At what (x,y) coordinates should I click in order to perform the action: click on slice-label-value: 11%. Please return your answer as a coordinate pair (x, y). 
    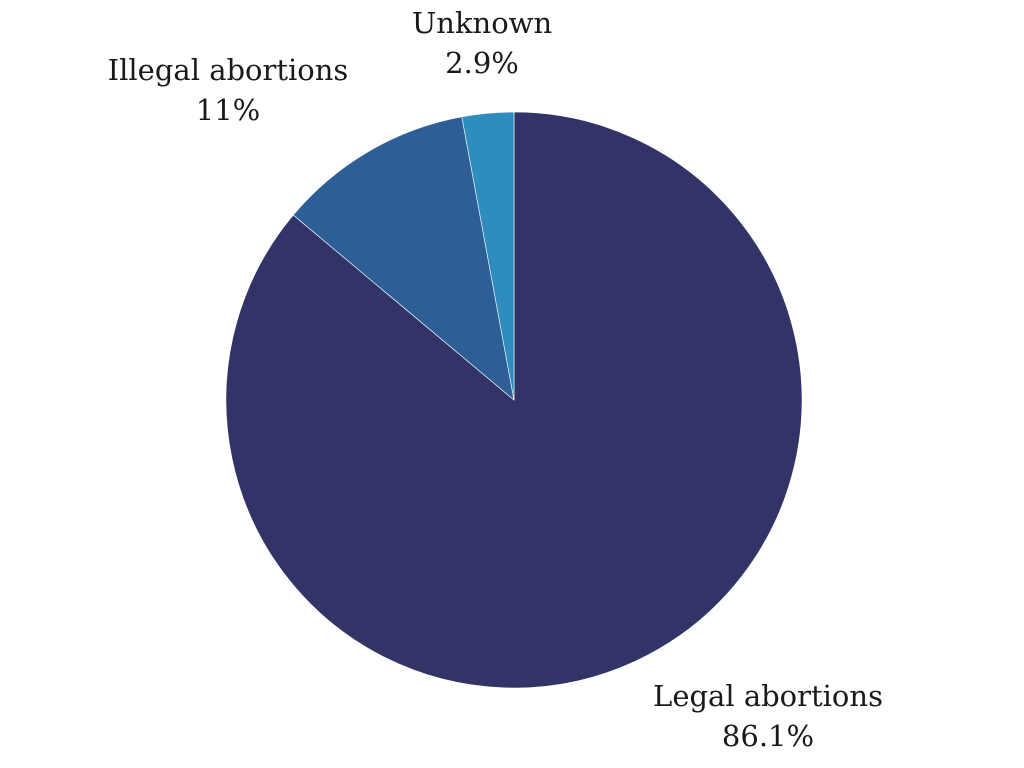
    Looking at the image, I should click on (228, 110).